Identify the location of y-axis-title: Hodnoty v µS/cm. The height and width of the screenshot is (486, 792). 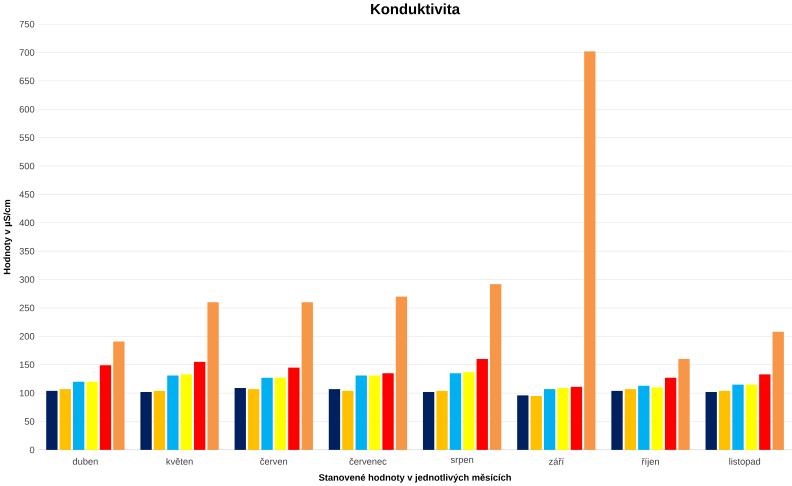
(7, 237).